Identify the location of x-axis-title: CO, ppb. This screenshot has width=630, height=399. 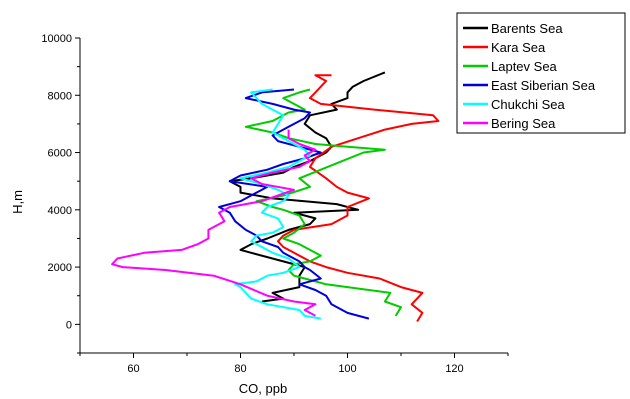
(263, 388).